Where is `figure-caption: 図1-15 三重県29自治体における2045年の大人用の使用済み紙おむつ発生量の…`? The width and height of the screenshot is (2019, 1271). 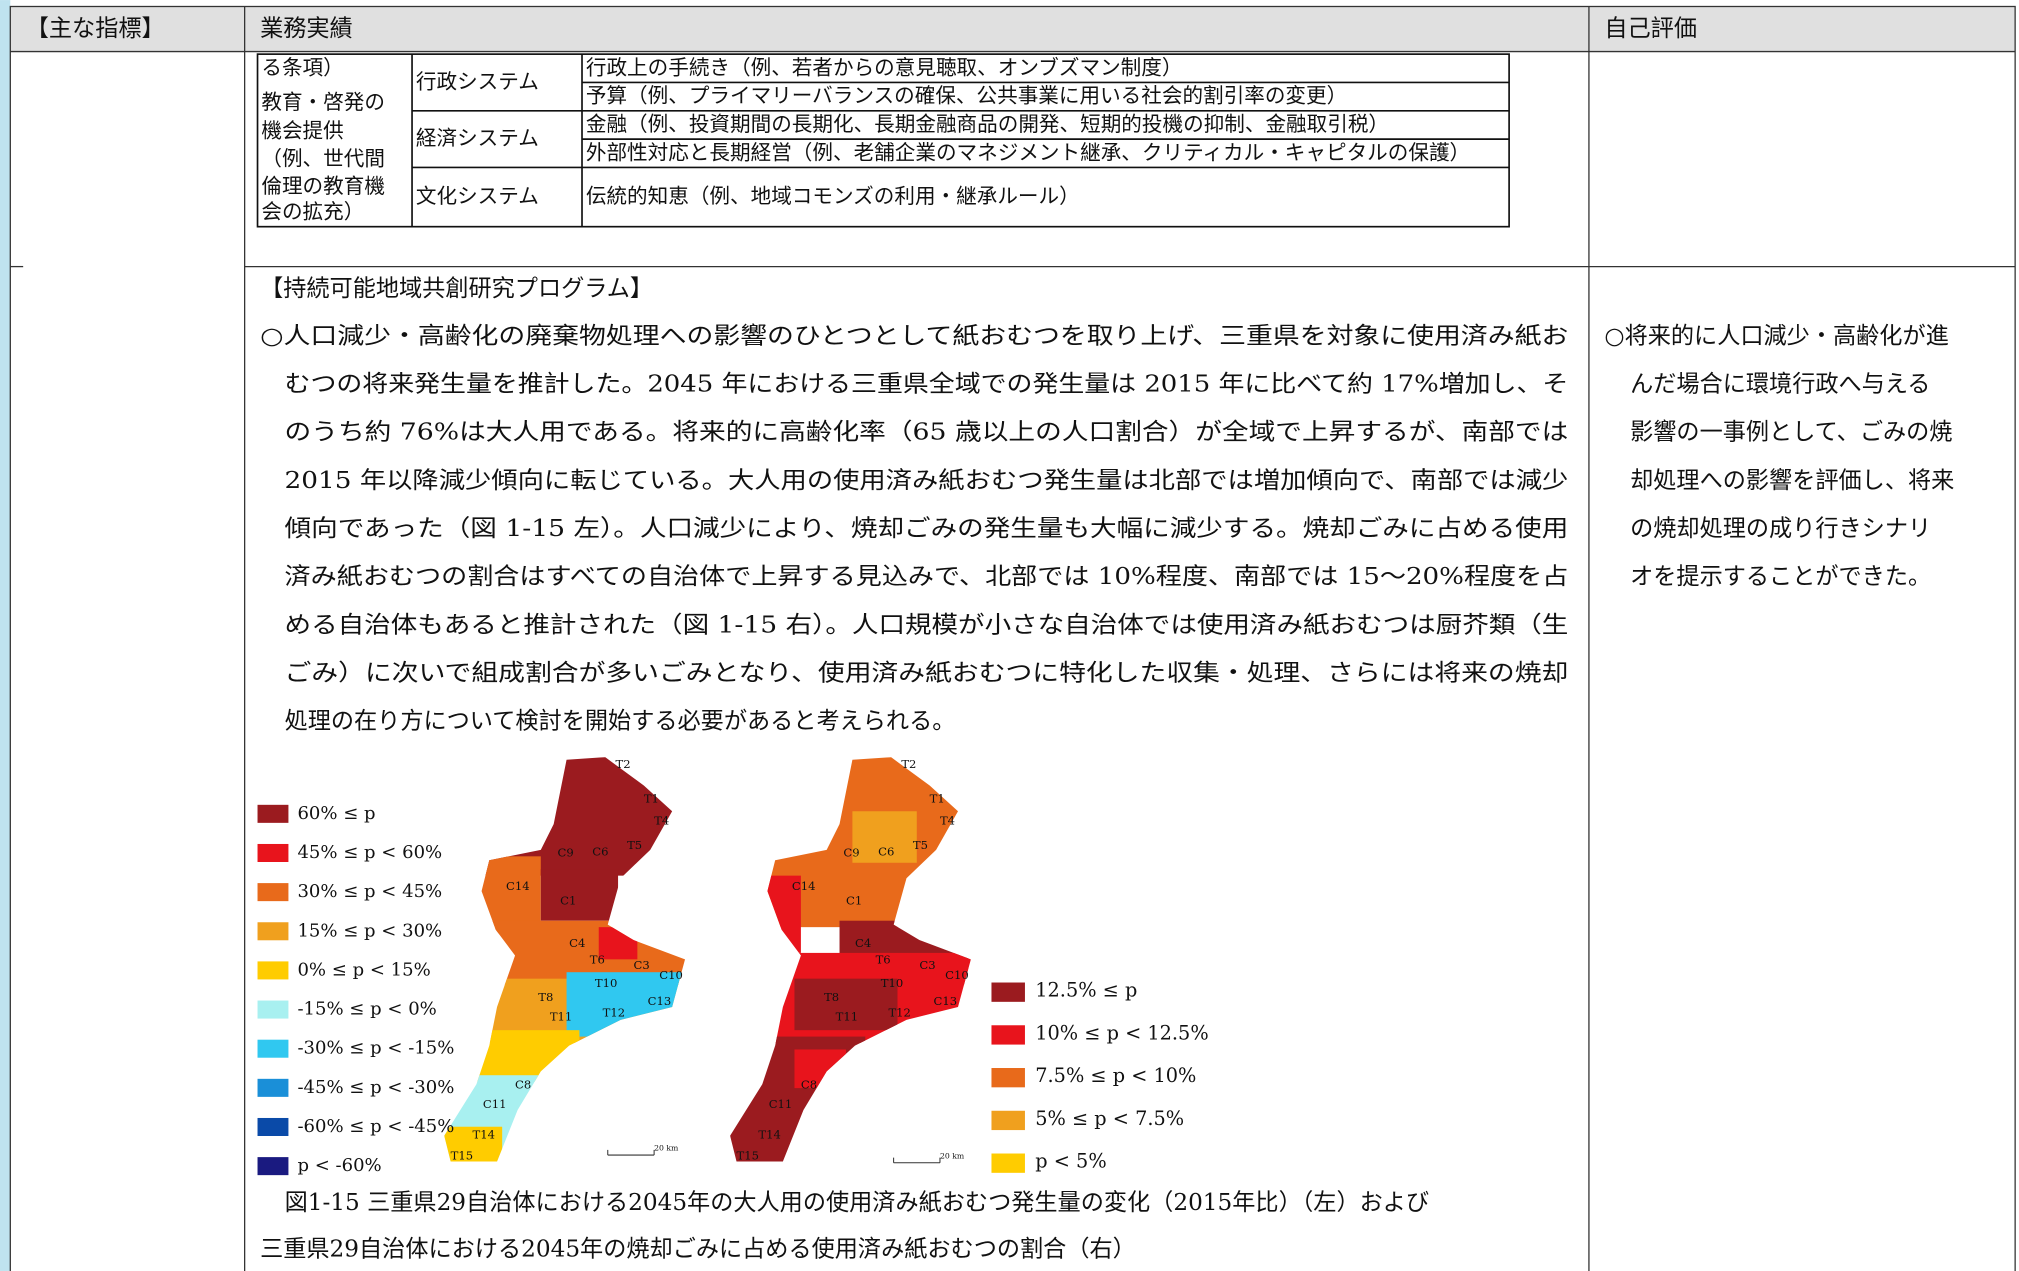 figure-caption: 図1-15 三重県29自治体における2045年の大人用の使用済み紙おむつ発生量の… is located at coordinates (857, 1202).